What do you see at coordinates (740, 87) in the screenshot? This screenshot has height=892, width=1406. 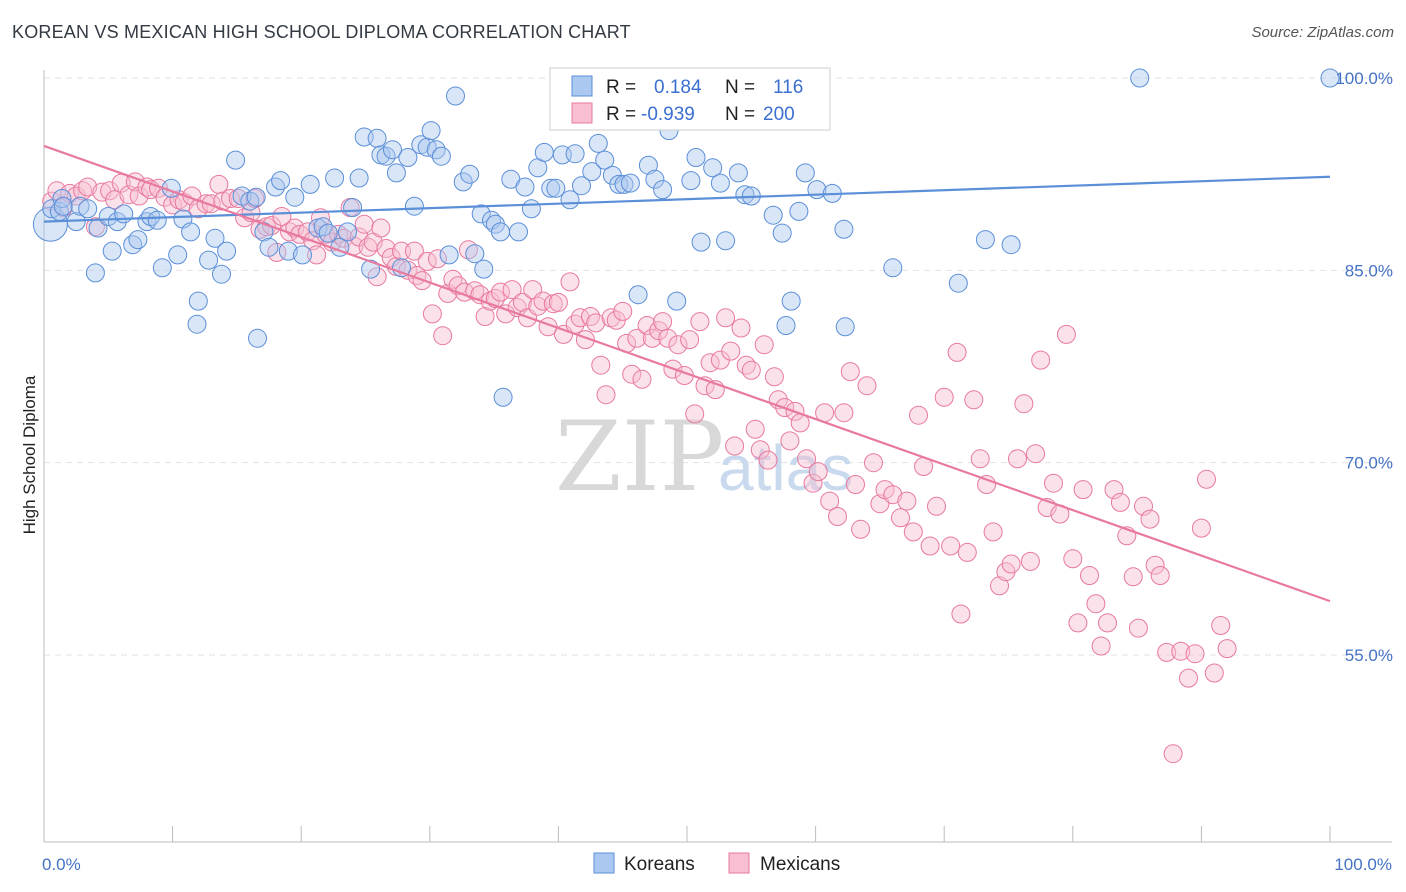 I see `legend-n-label-koreans: N =` at bounding box center [740, 87].